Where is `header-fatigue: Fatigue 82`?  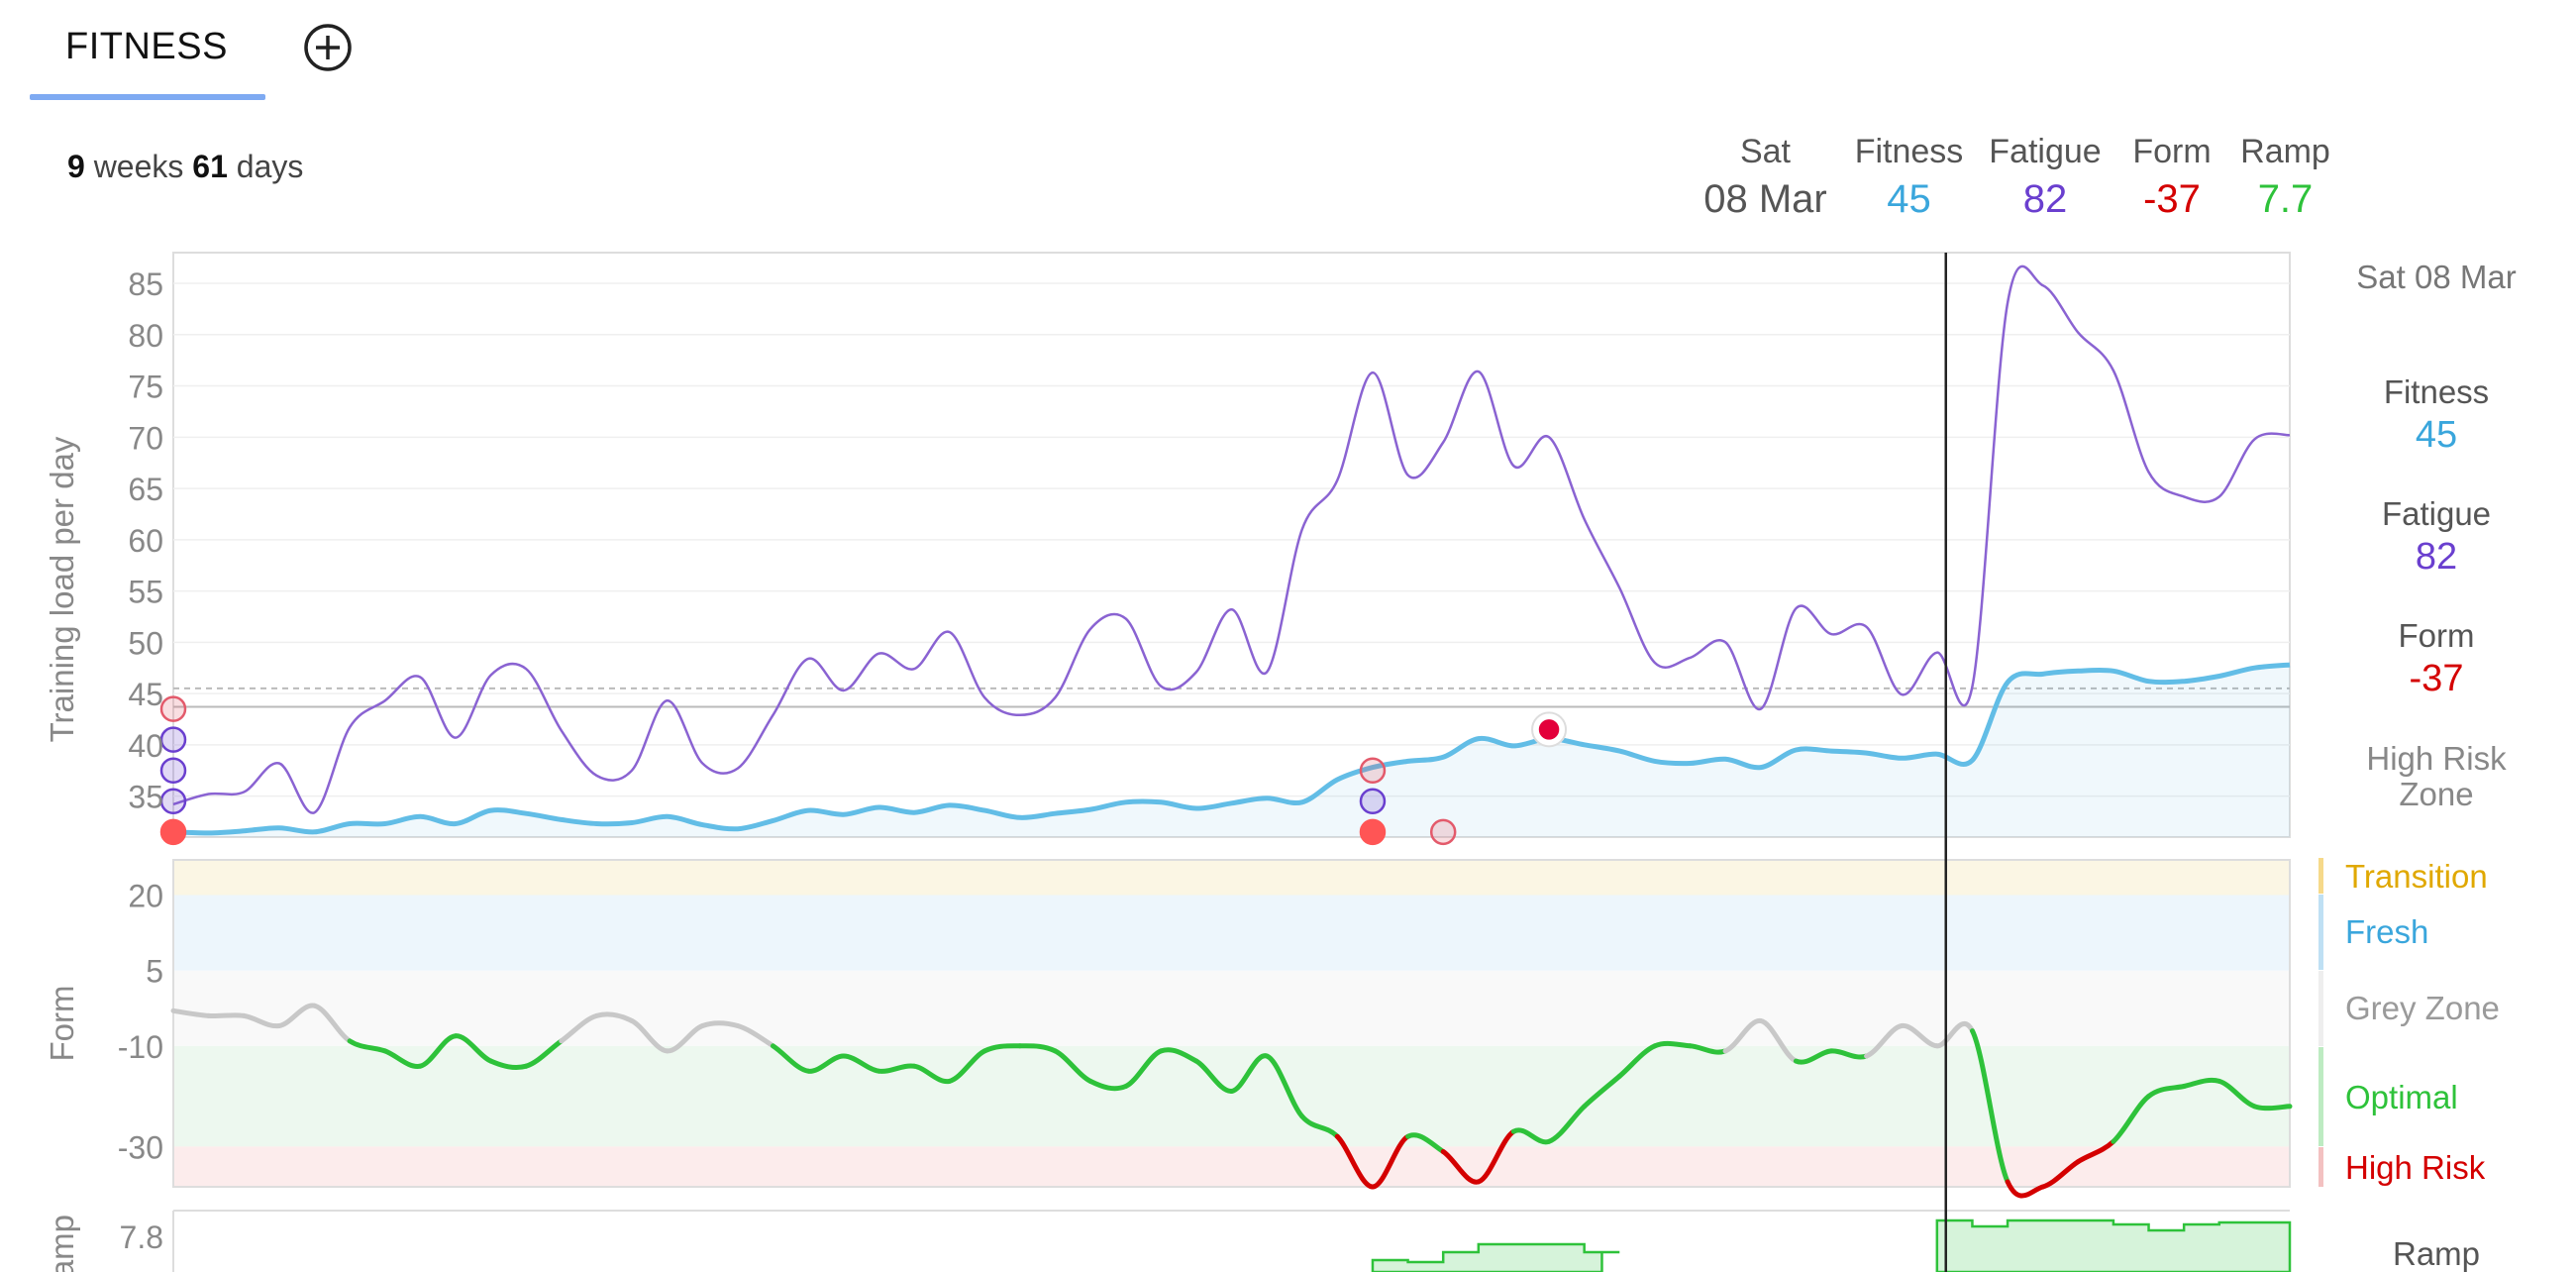 header-fatigue: Fatigue 82 is located at coordinates (2045, 178).